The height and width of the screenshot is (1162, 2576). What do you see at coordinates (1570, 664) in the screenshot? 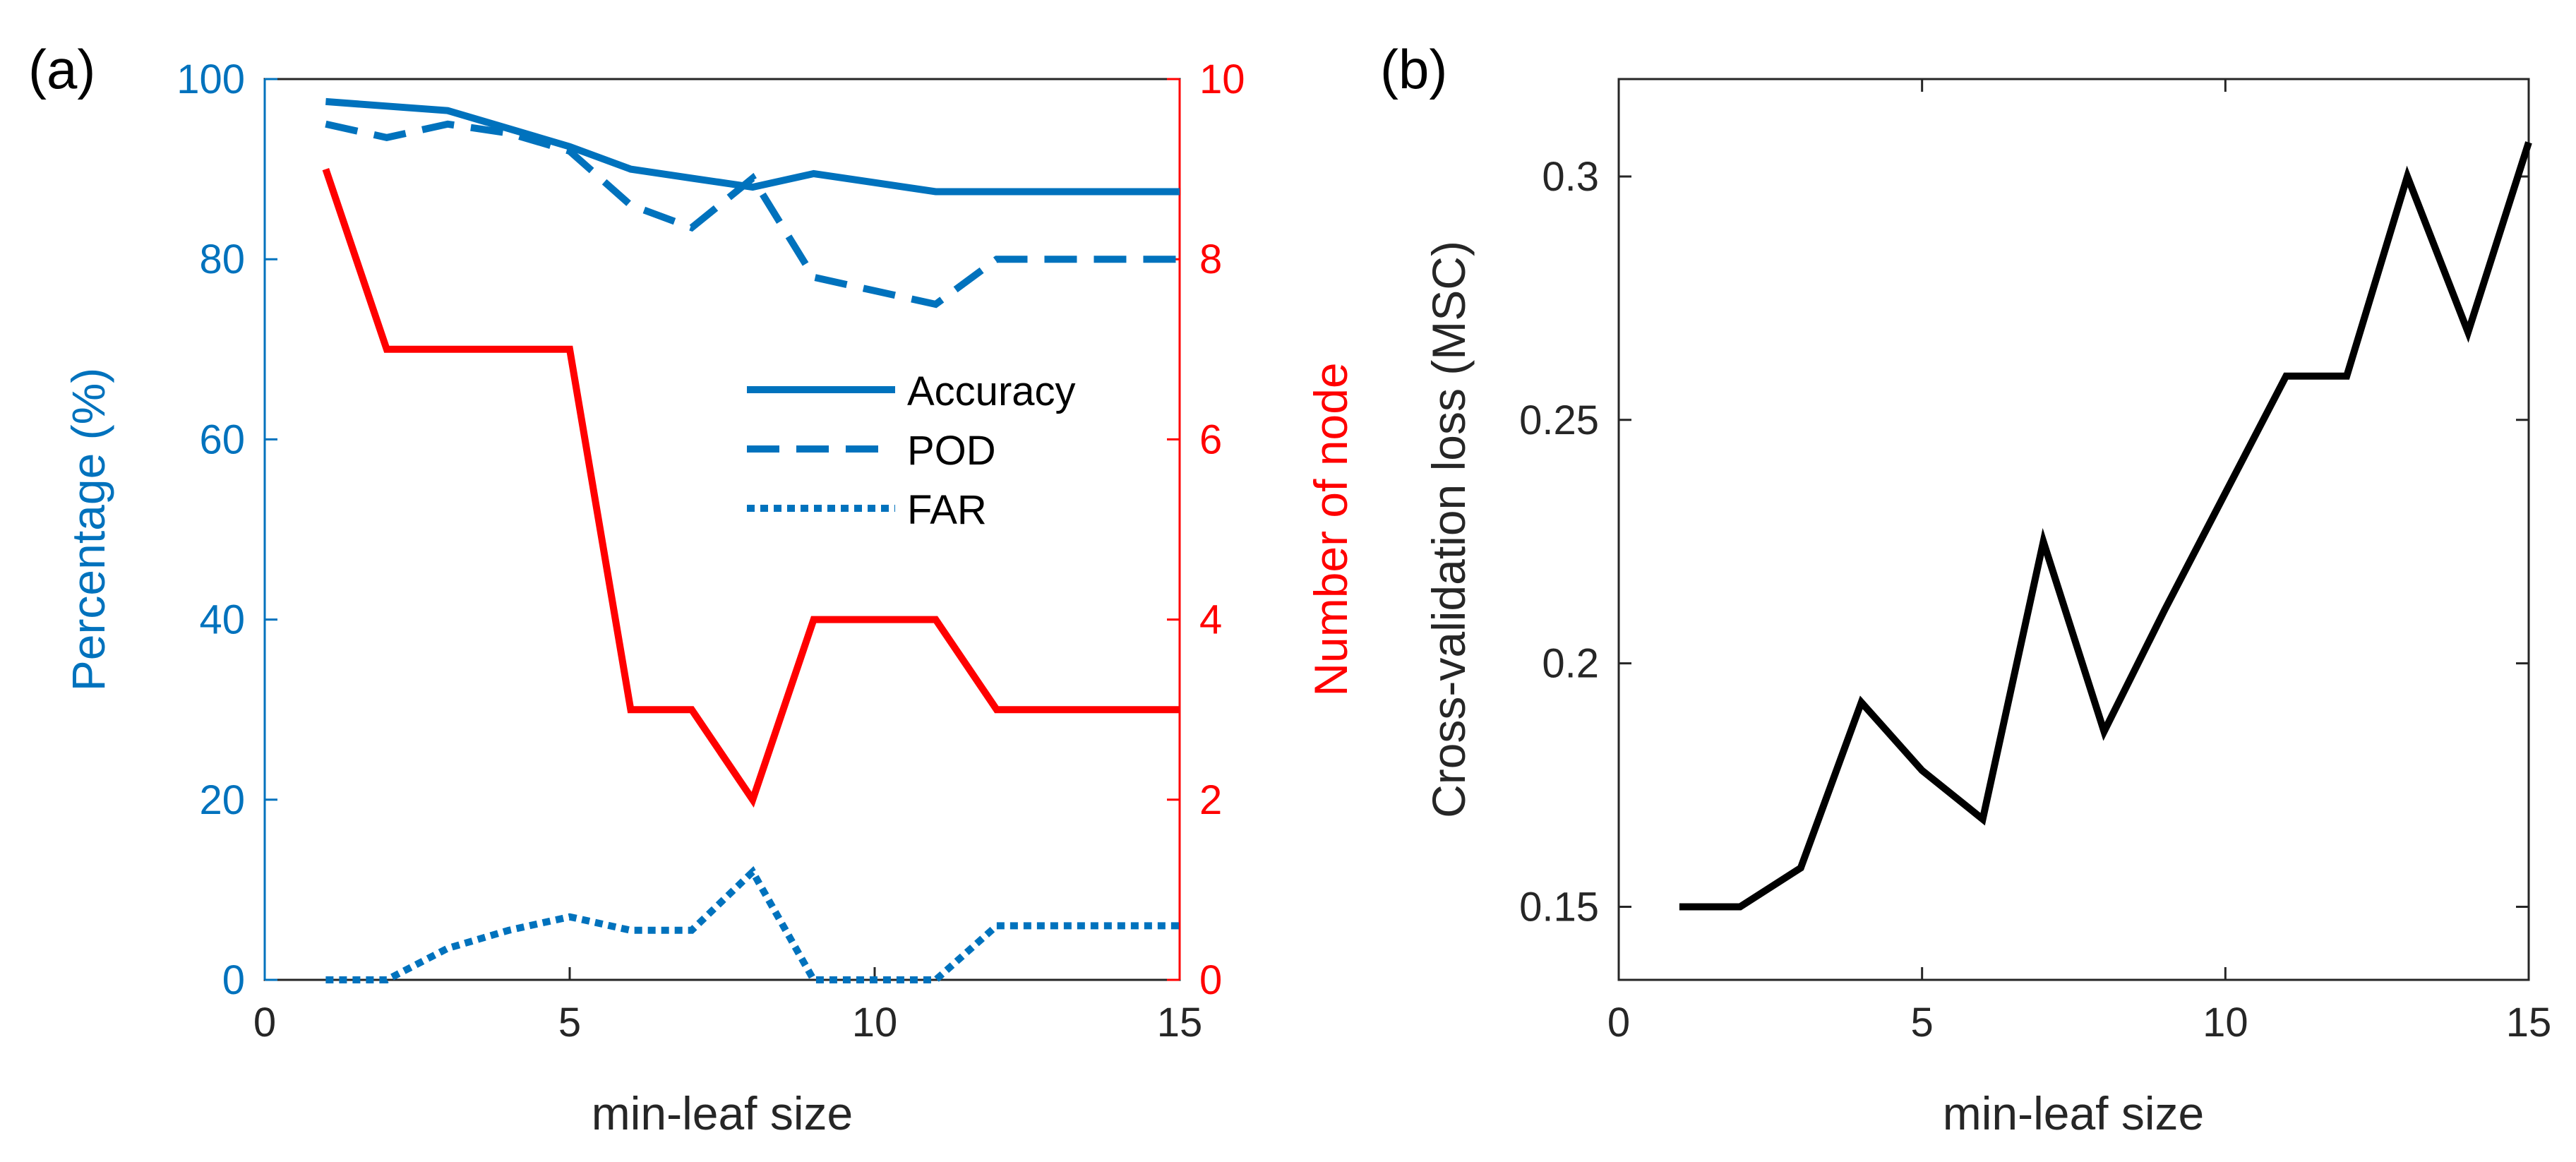
I see `panel-b-y-tick-label: 0.2` at bounding box center [1570, 664].